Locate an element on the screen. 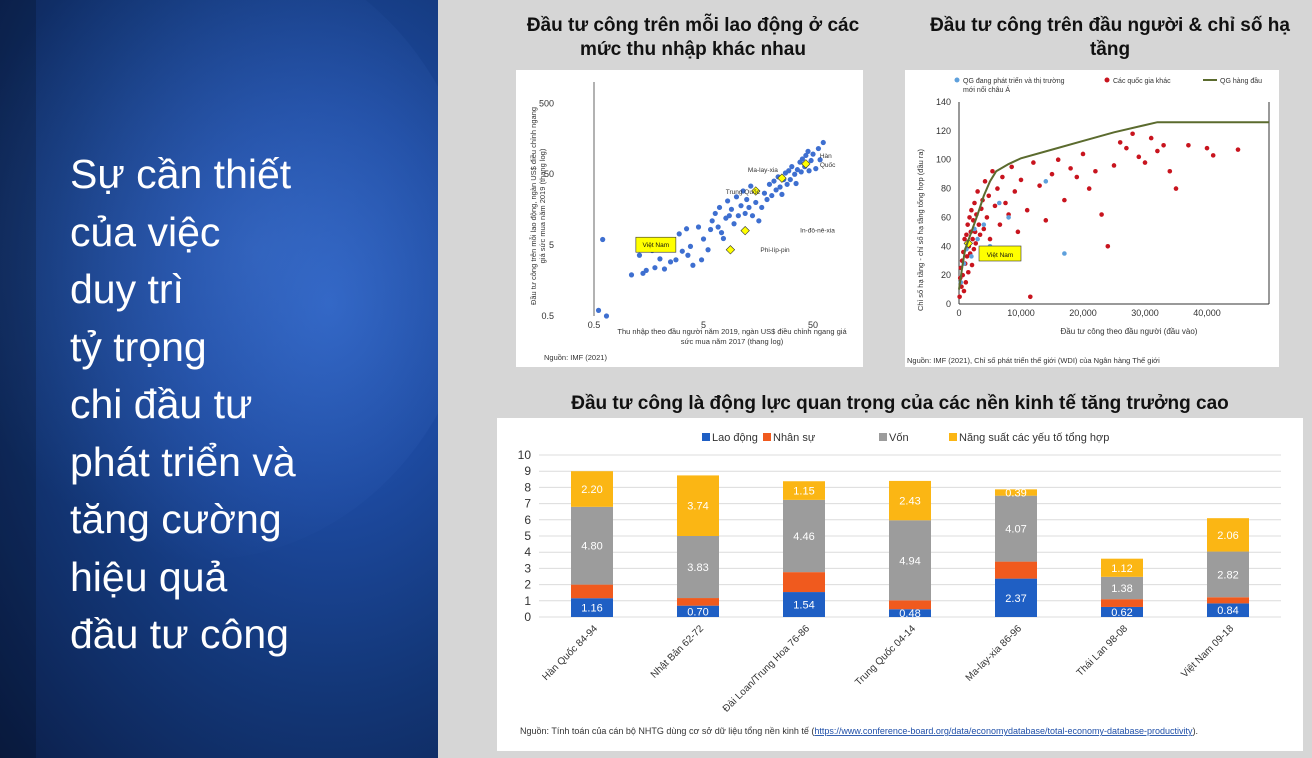 This screenshot has width=1312, height=758. chart3-value-label: 4.94 is located at coordinates (909, 561).